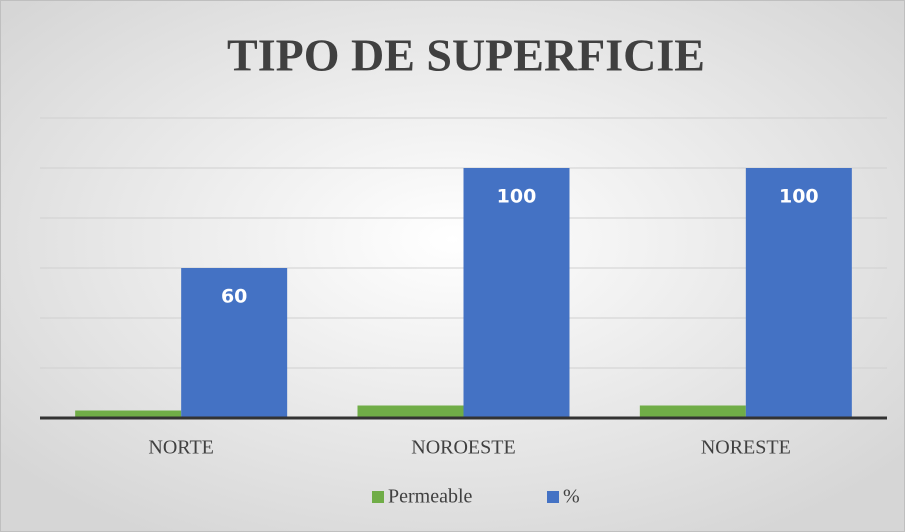 Image resolution: width=905 pixels, height=532 pixels. What do you see at coordinates (234, 297) in the screenshot?
I see `data-label: 60` at bounding box center [234, 297].